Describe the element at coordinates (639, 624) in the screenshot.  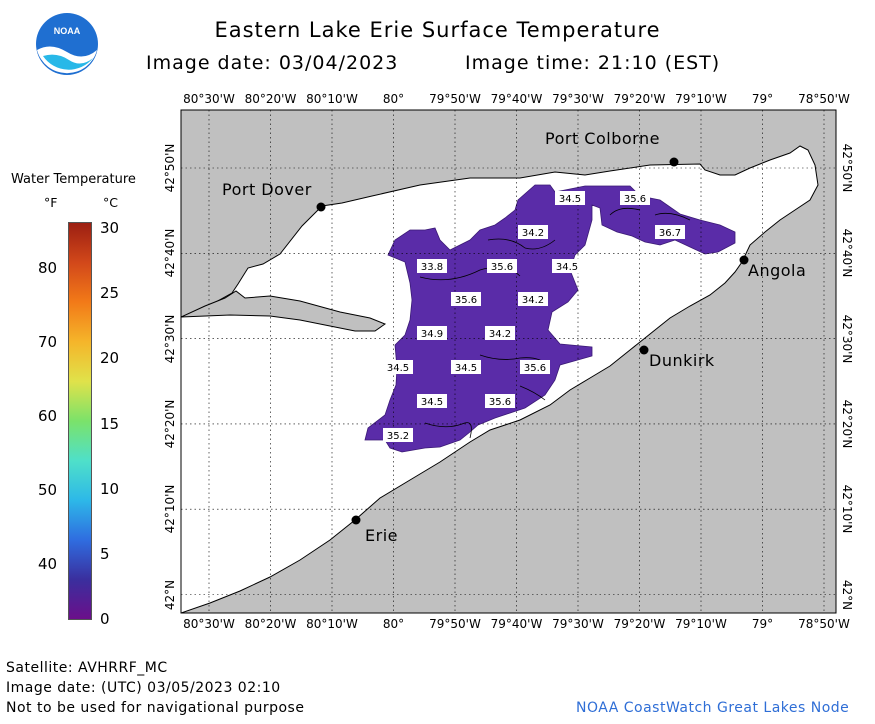
I see `longitude-label-bottom: 79°20'W` at that location.